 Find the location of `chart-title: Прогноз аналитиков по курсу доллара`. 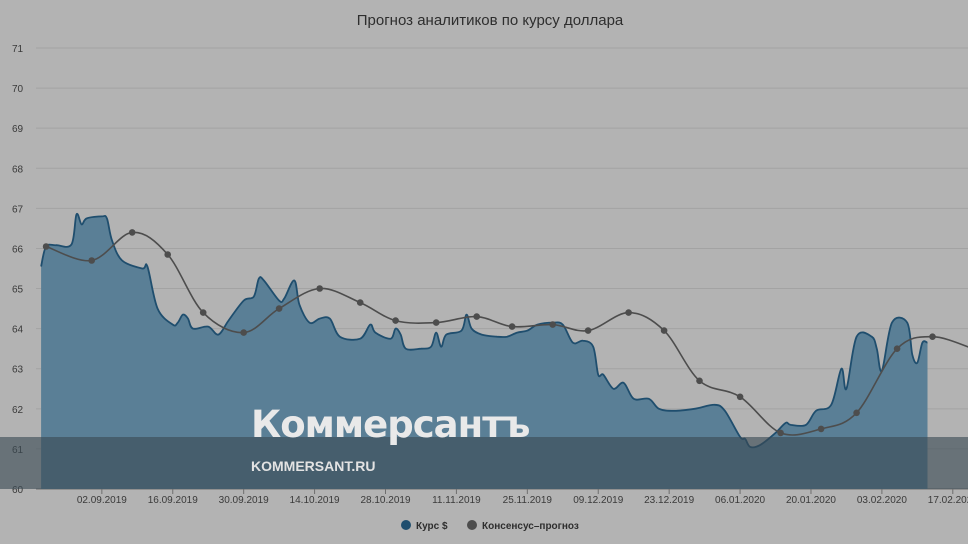

chart-title: Прогноз аналитиков по курсу доллара is located at coordinates (490, 20).